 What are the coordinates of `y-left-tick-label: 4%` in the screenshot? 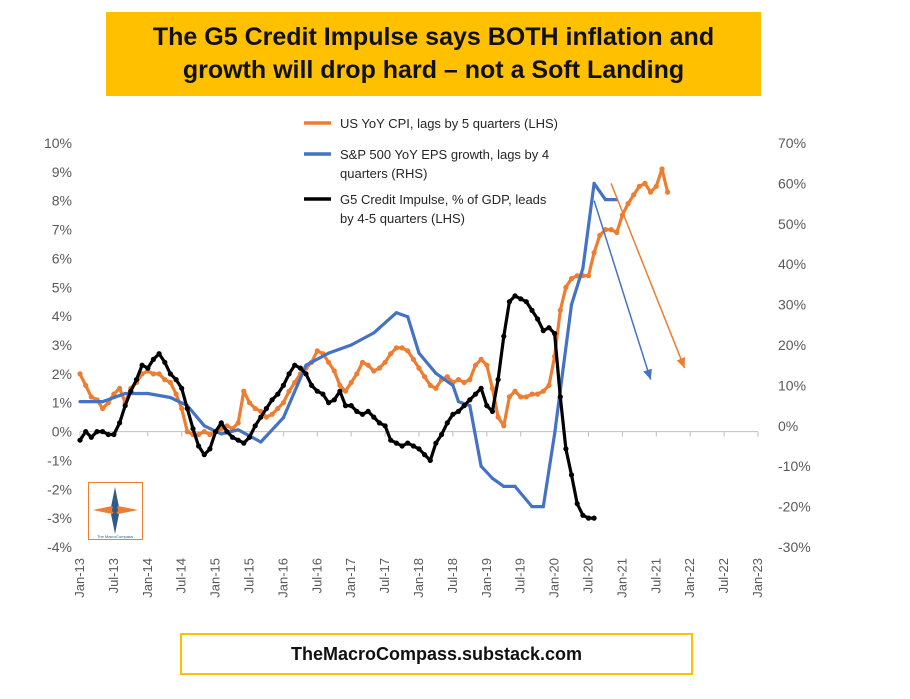 It's located at (62, 316).